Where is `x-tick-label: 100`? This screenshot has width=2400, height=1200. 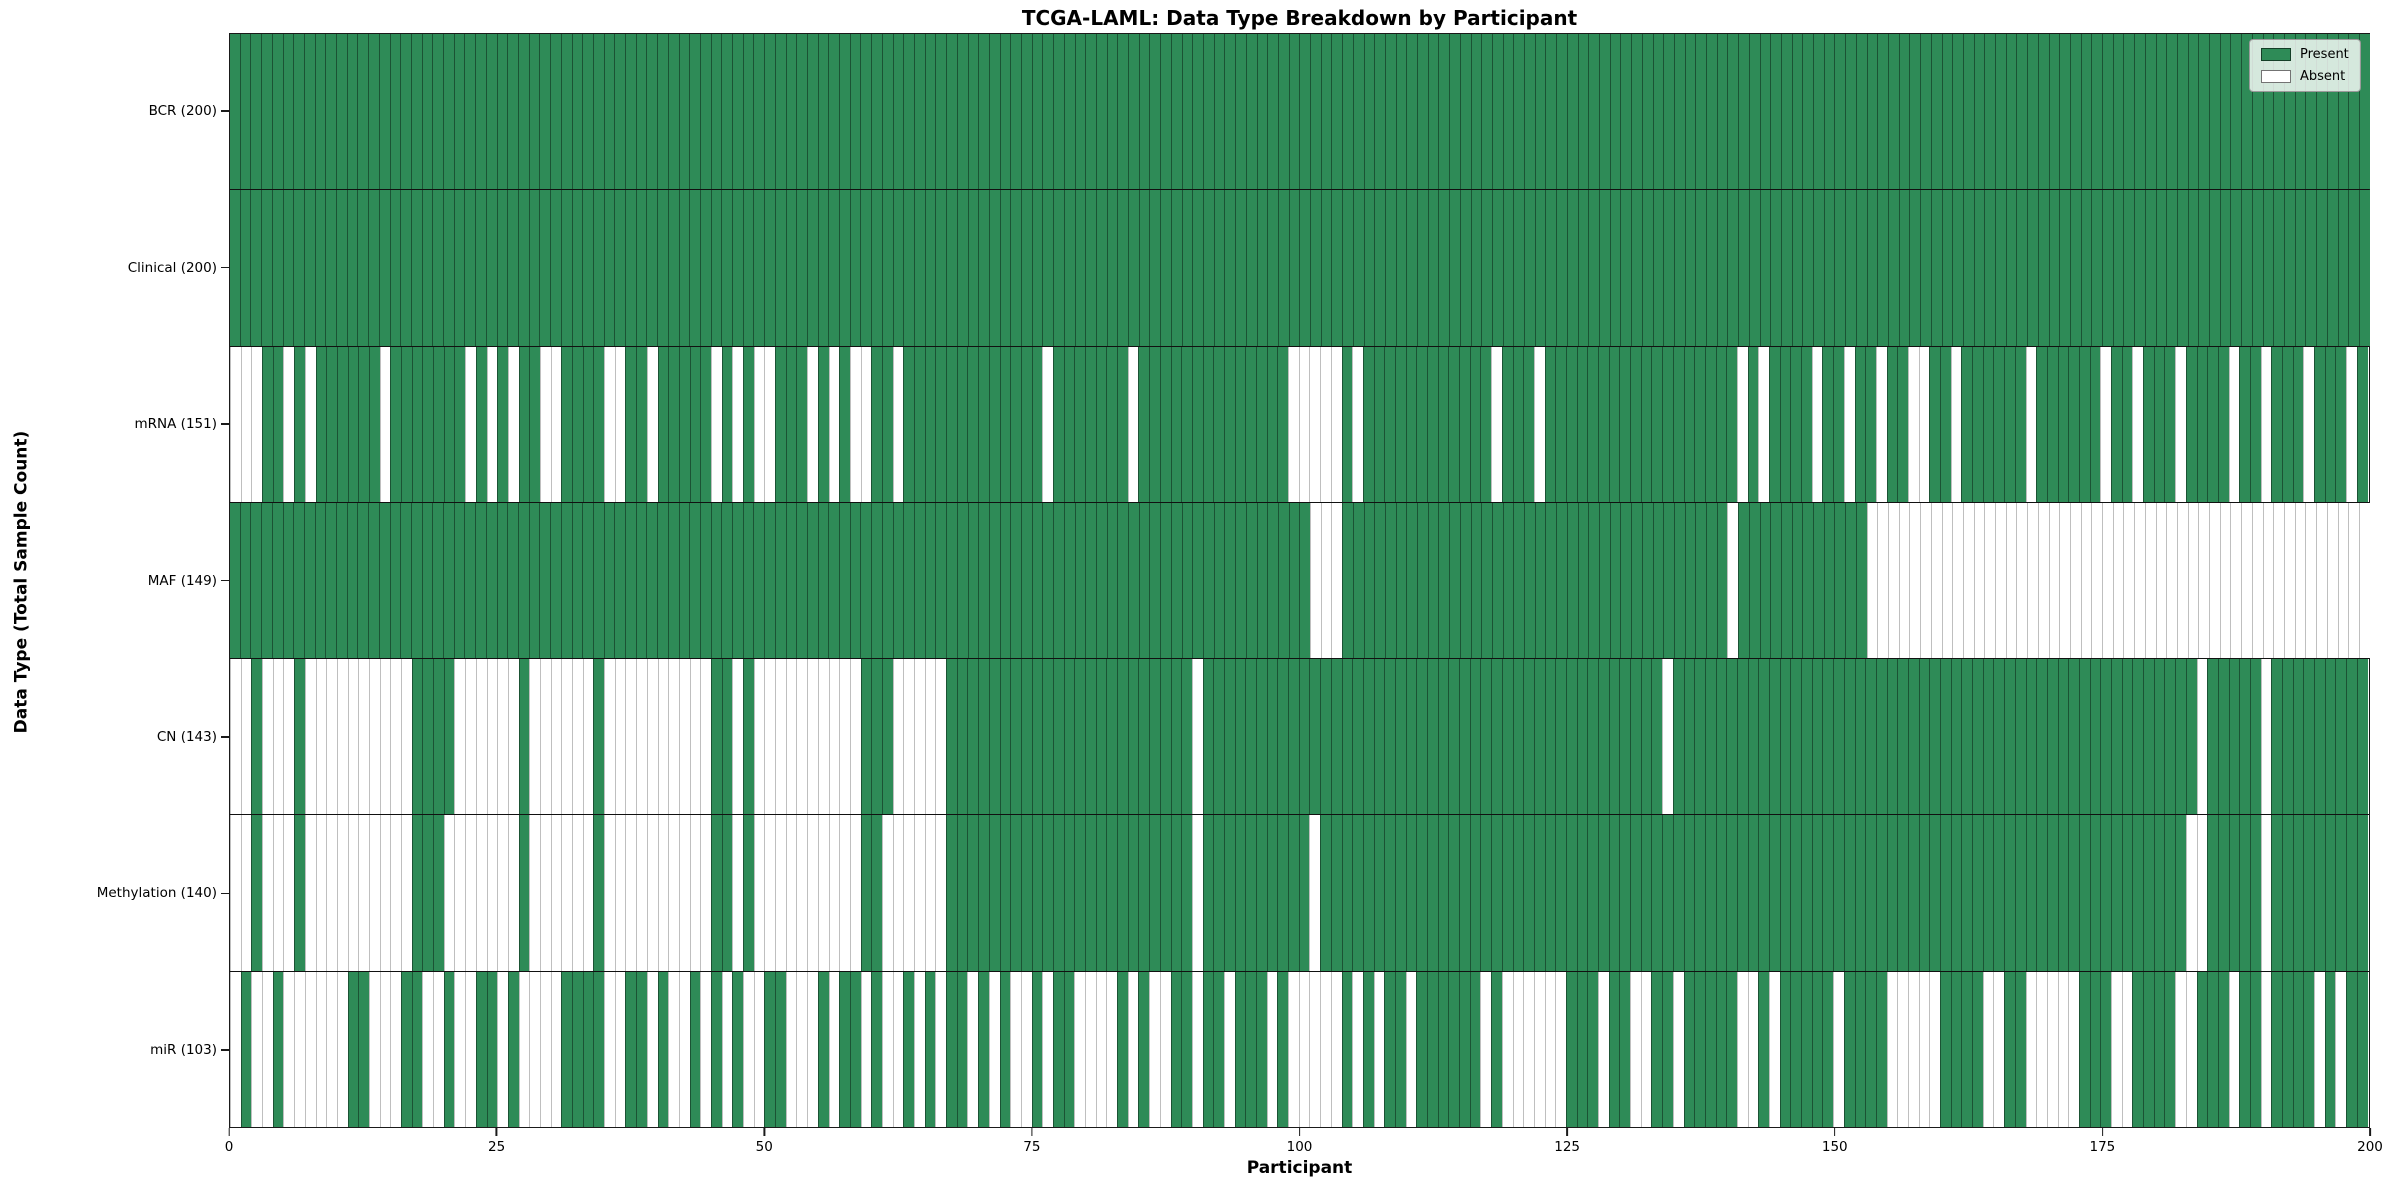
x-tick-label: 100 is located at coordinates (1299, 1147).